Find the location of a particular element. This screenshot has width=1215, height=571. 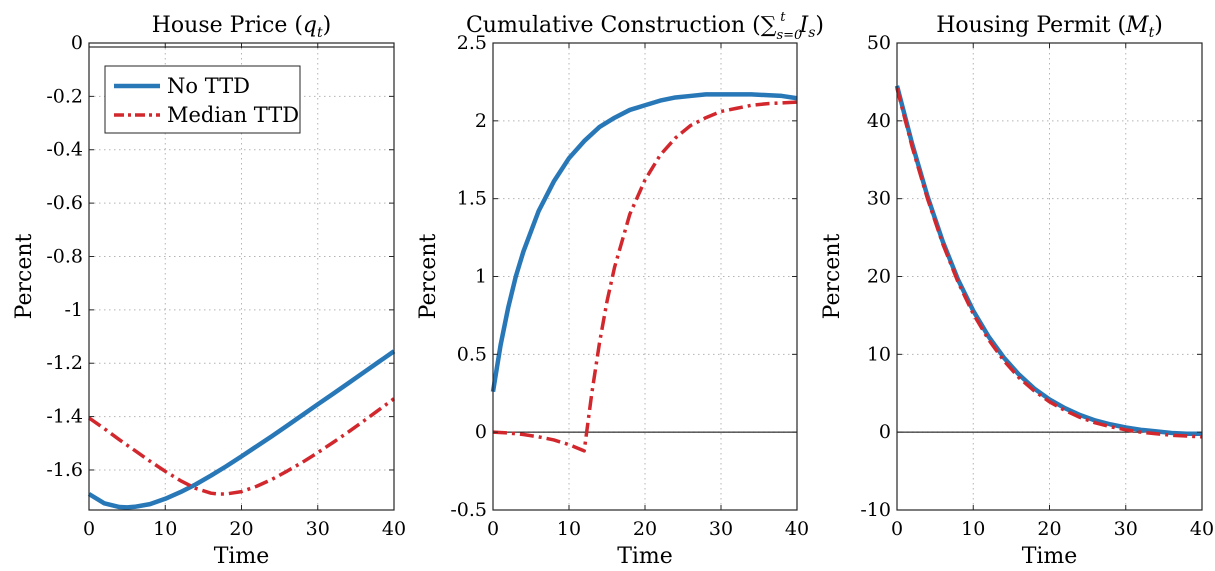

y-tick-label: 50 is located at coordinates (879, 43).